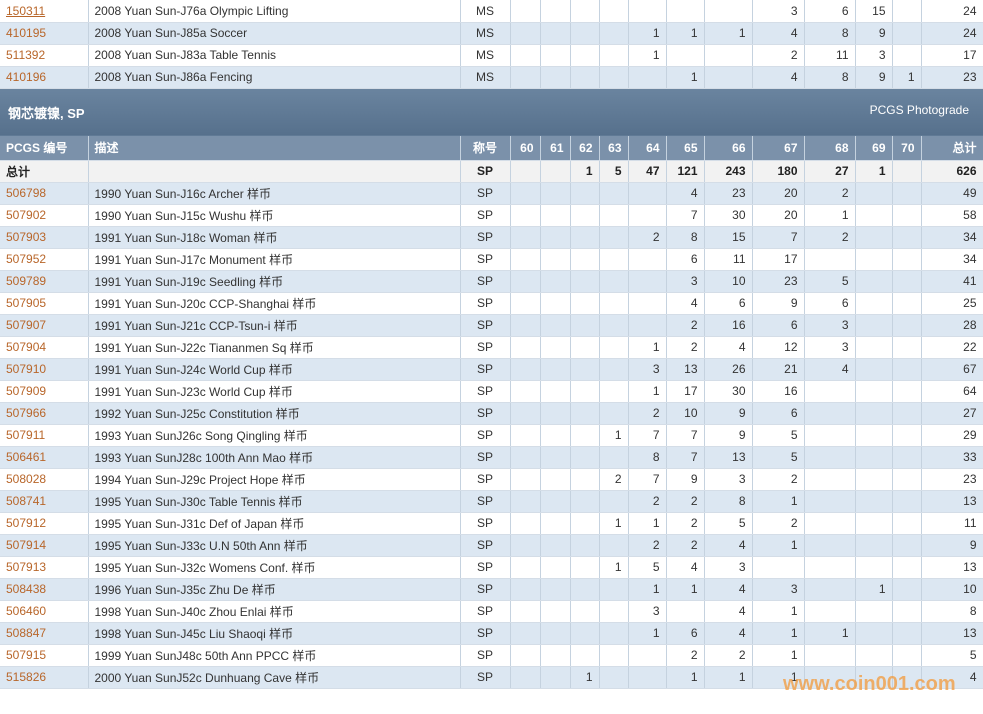  Describe the element at coordinates (26, 10) in the screenshot. I see `coin-link: 150311` at that location.